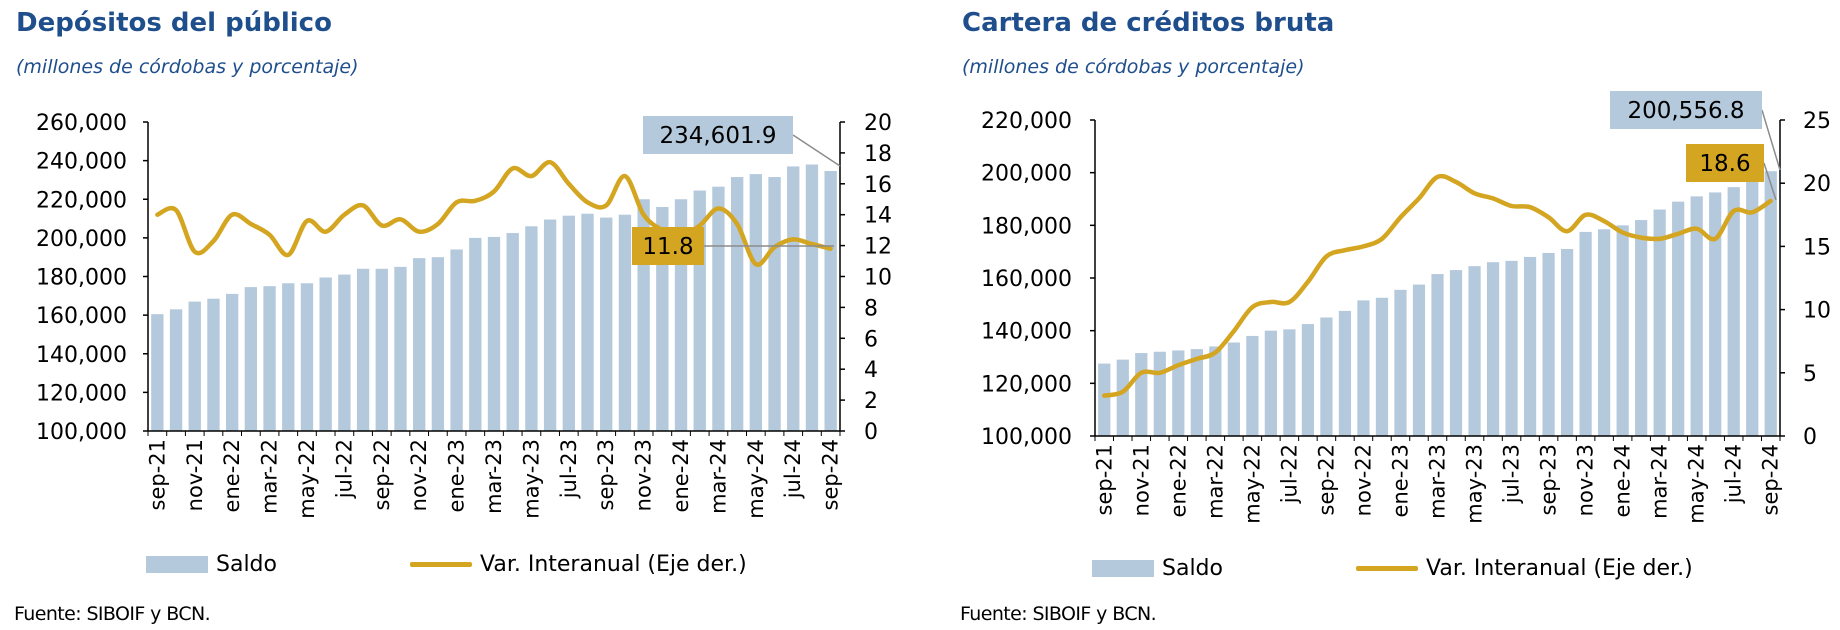  Describe the element at coordinates (878, 216) in the screenshot. I see `right-axis-label: 14` at that location.